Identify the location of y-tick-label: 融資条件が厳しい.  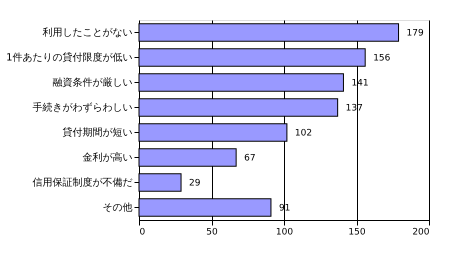
(92, 82).